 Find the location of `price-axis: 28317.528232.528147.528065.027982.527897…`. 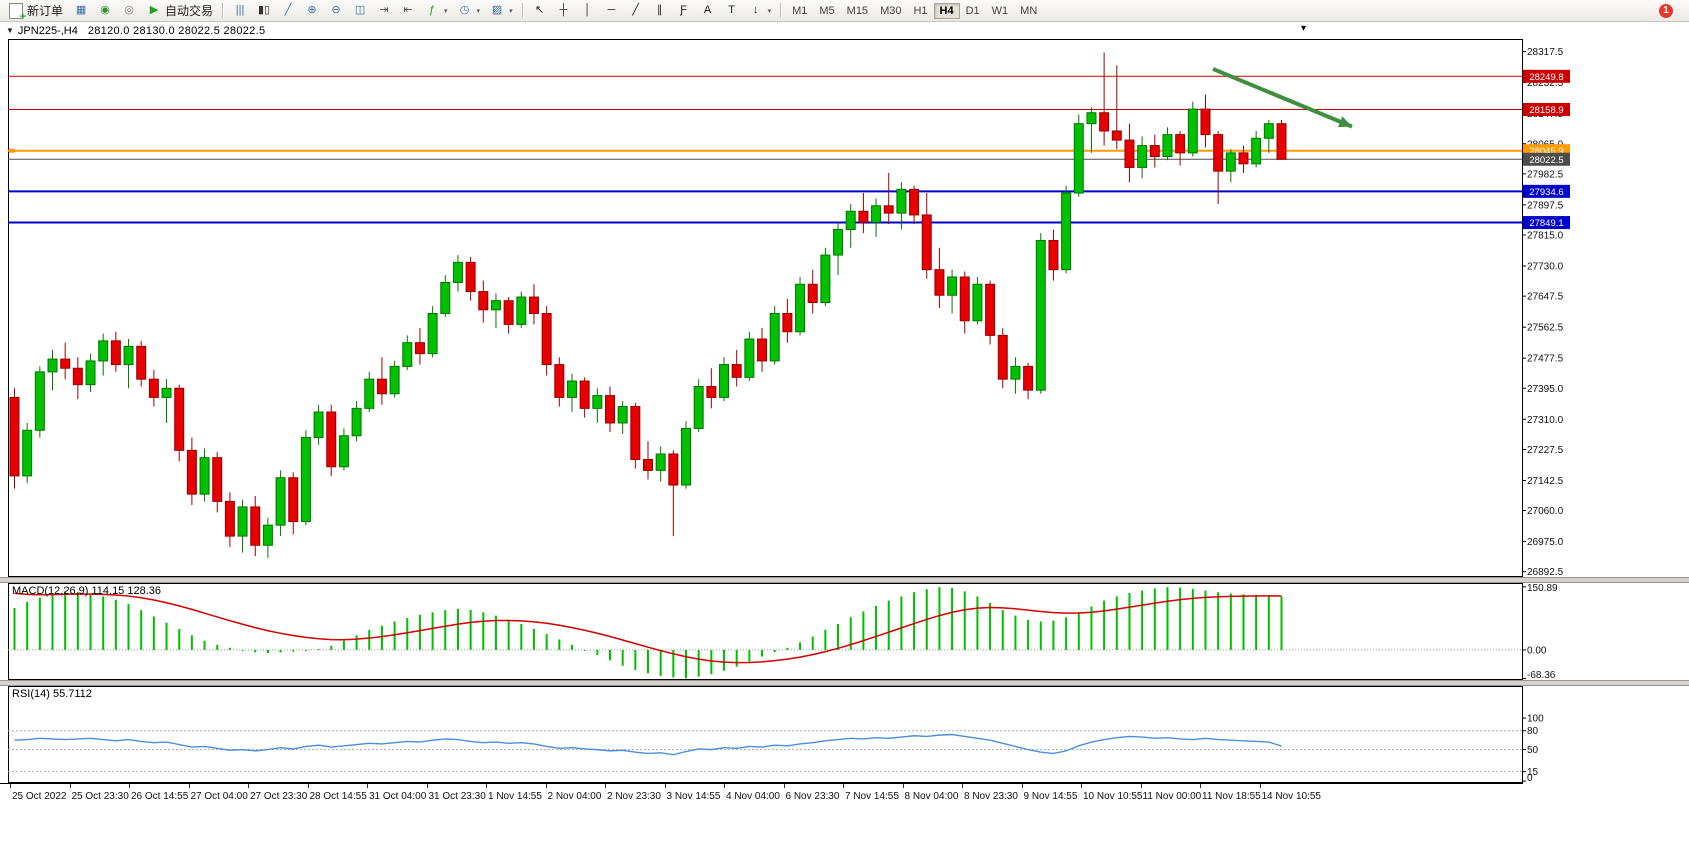

price-axis: 28317.528232.528147.528065.027982.527897… is located at coordinates (1543, 312).